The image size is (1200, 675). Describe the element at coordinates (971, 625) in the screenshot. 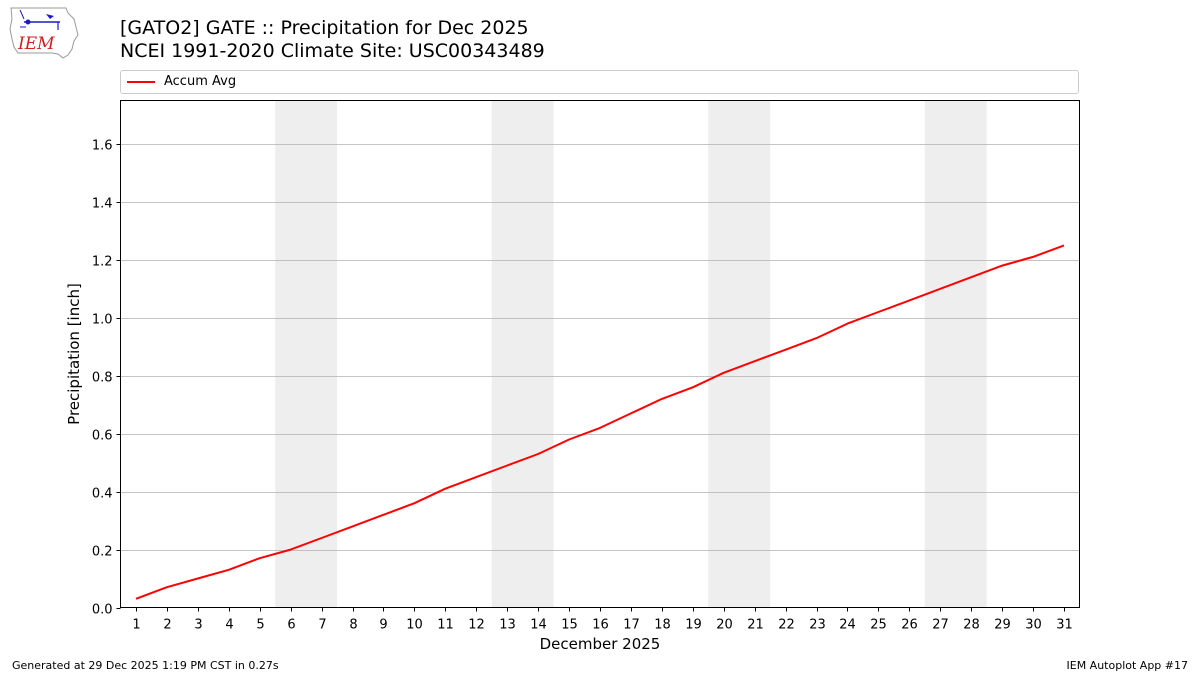

I see `x-tick-label: 28` at that location.